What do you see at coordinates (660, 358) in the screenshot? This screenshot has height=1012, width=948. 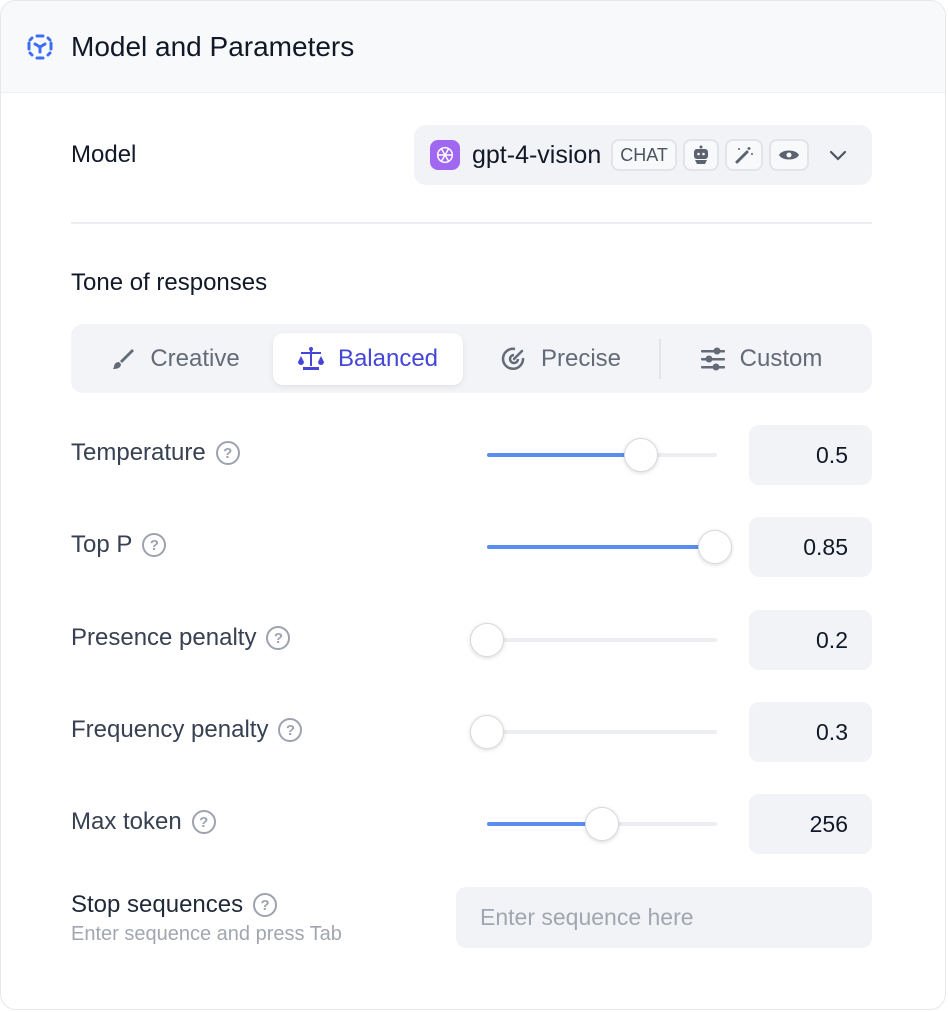 I see `tab-separator` at bounding box center [660, 358].